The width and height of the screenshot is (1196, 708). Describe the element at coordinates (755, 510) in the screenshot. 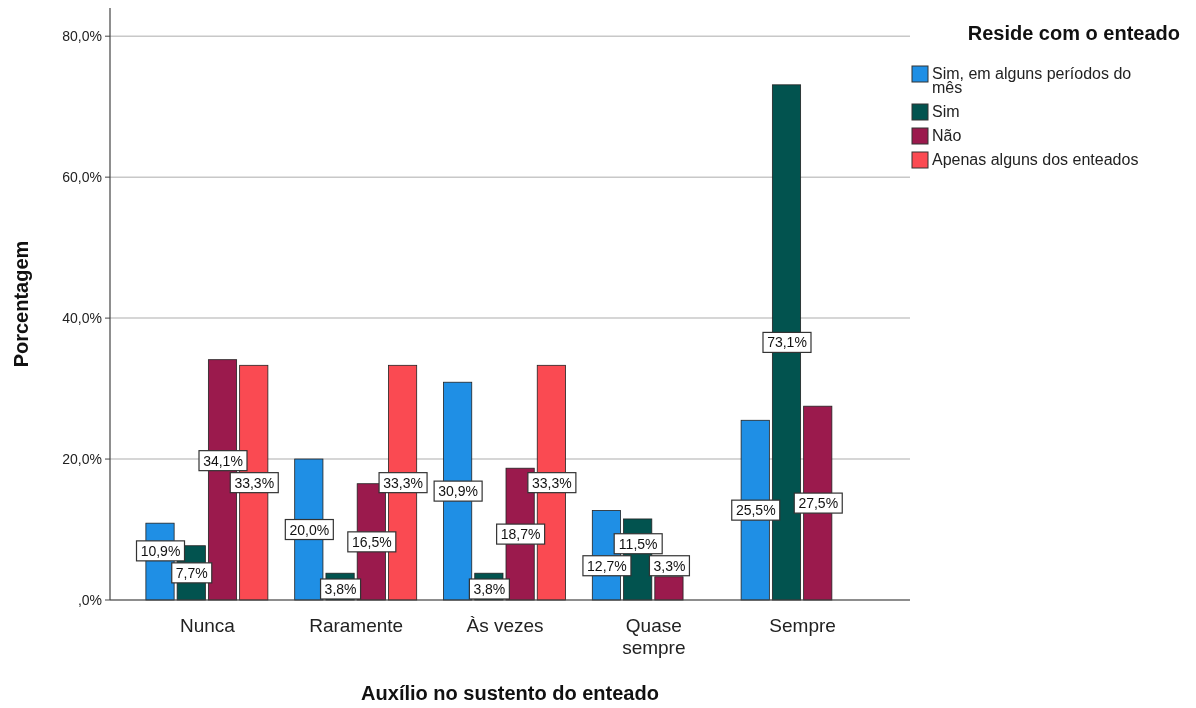

I see `data-label: 25,5%` at that location.